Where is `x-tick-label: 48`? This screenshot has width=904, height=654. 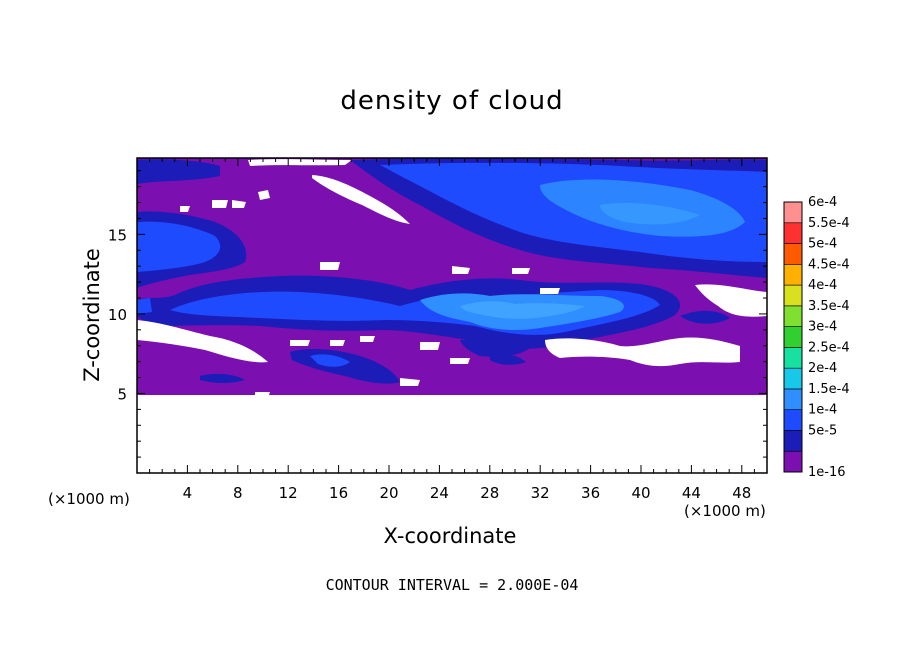
x-tick-label: 48 is located at coordinates (741, 493).